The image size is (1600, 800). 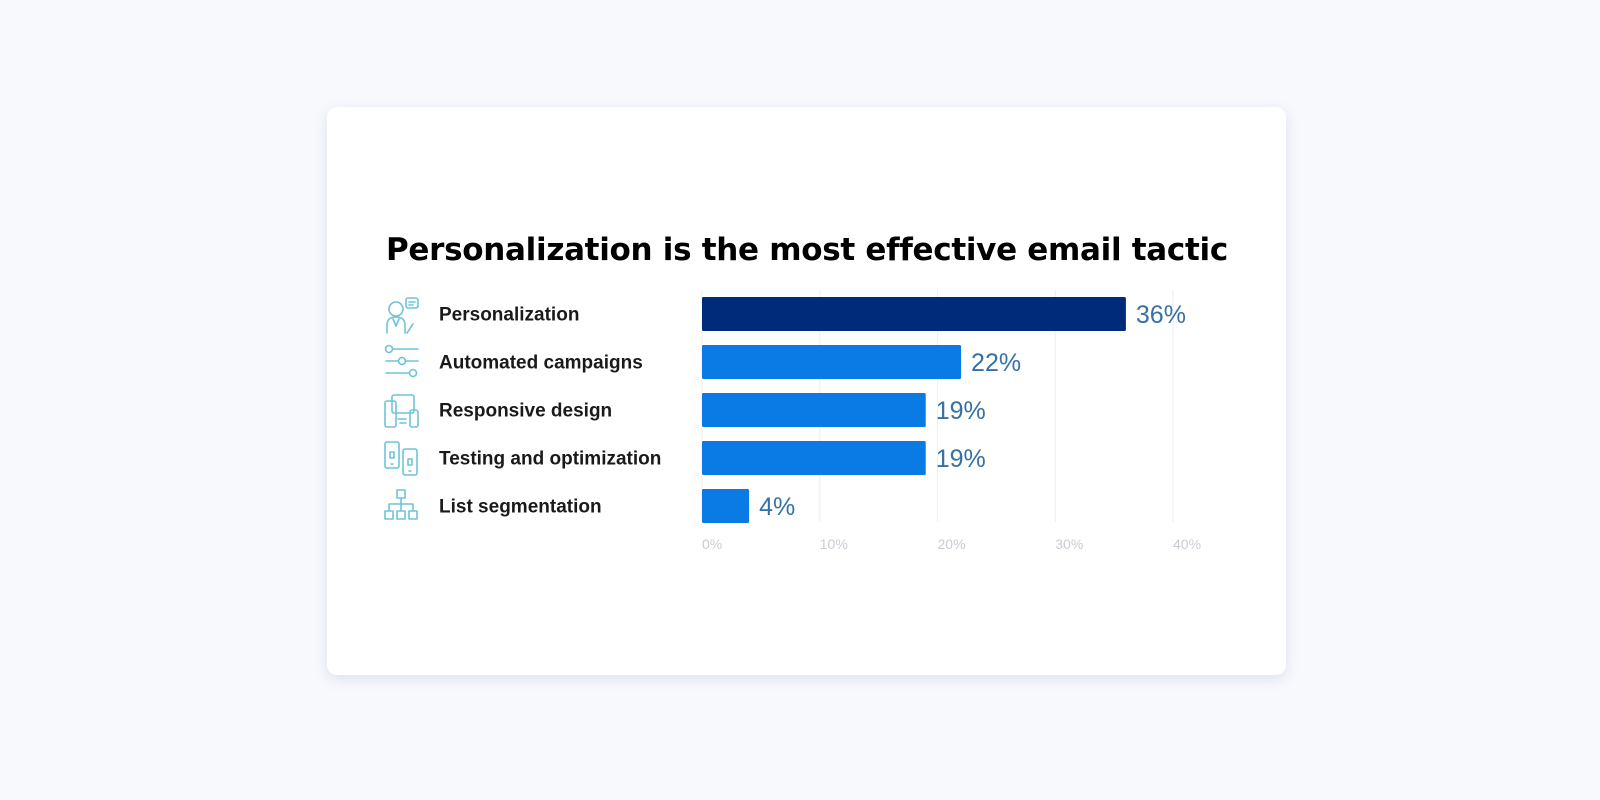 What do you see at coordinates (402, 315) in the screenshot?
I see `person-chat-icon` at bounding box center [402, 315].